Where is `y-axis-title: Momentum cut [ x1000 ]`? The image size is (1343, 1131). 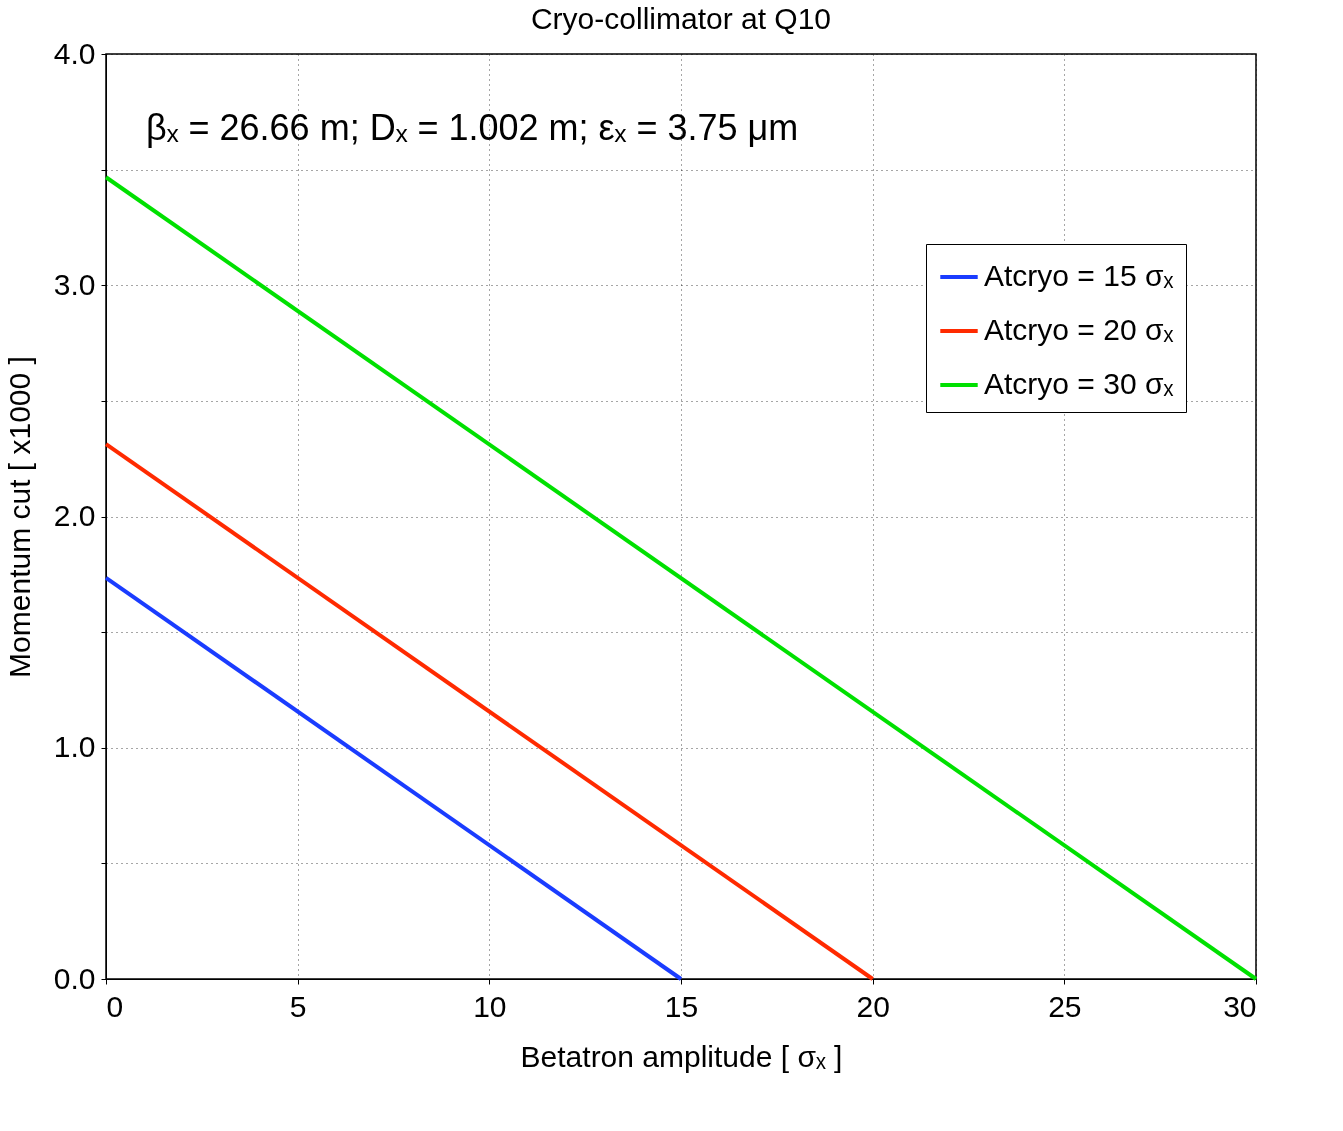 y-axis-title: Momentum cut [ x1000 ] is located at coordinates (19, 517).